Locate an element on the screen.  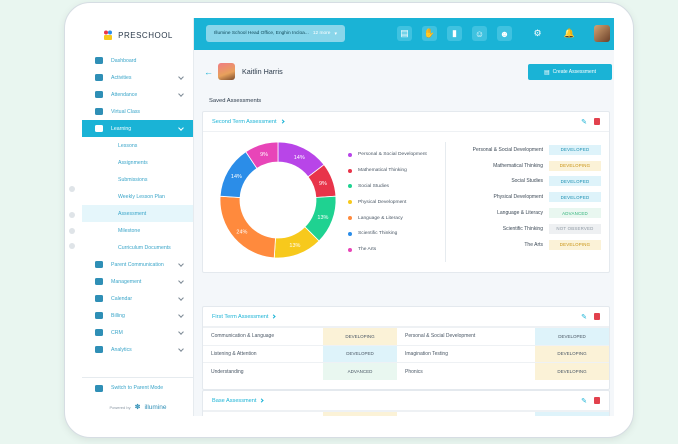
sidebar-item-activities: Activities is located at coordinates (137, 77).